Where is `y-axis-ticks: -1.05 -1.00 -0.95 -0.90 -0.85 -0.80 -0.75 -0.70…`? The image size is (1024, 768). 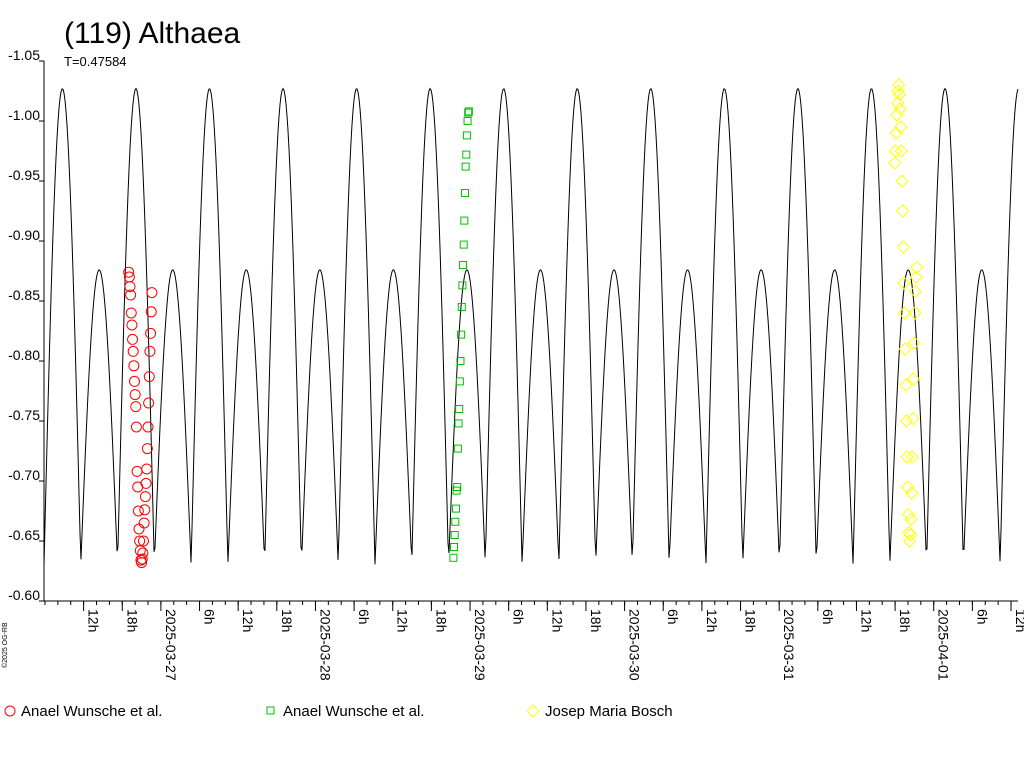
y-axis-ticks: -1.05 -1.00 -0.95 -0.90 -0.85 -0.80 -0.75 -0.70… is located at coordinates (26, 325).